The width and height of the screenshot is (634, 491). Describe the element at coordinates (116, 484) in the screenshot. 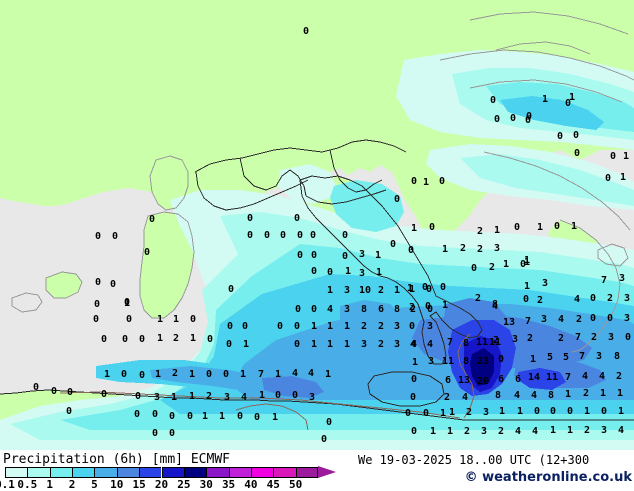

I see `color-scale-tick-label: 10` at that location.